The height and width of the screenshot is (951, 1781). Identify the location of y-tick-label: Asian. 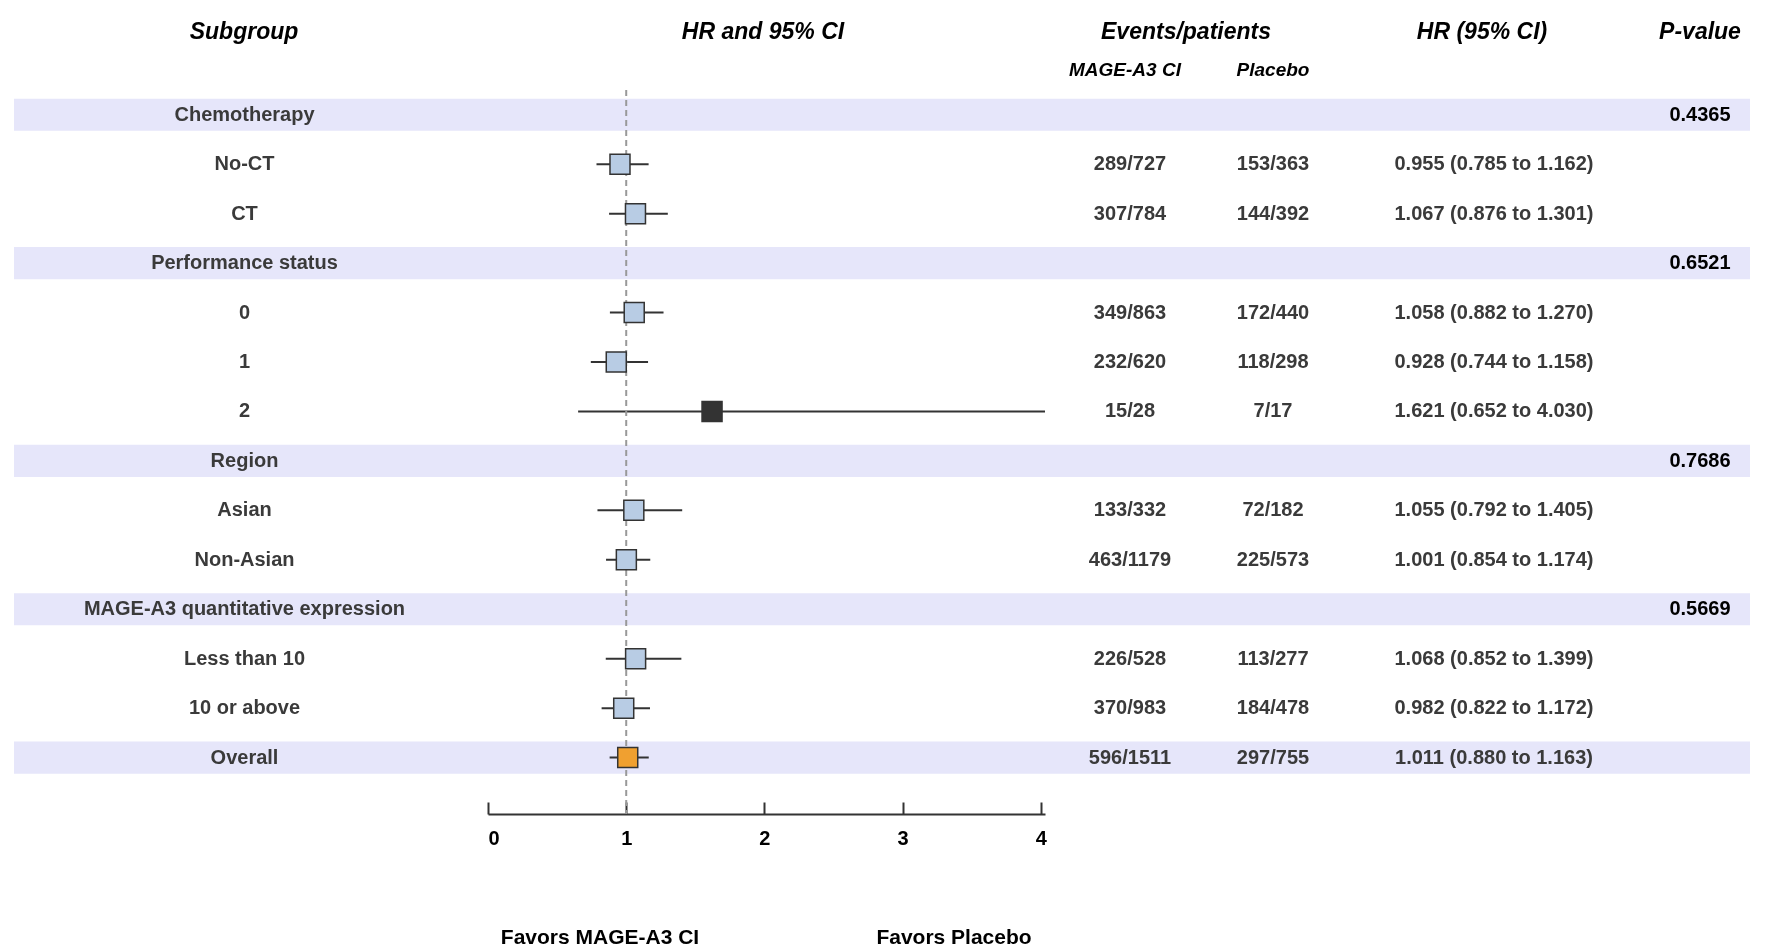
(244, 509).